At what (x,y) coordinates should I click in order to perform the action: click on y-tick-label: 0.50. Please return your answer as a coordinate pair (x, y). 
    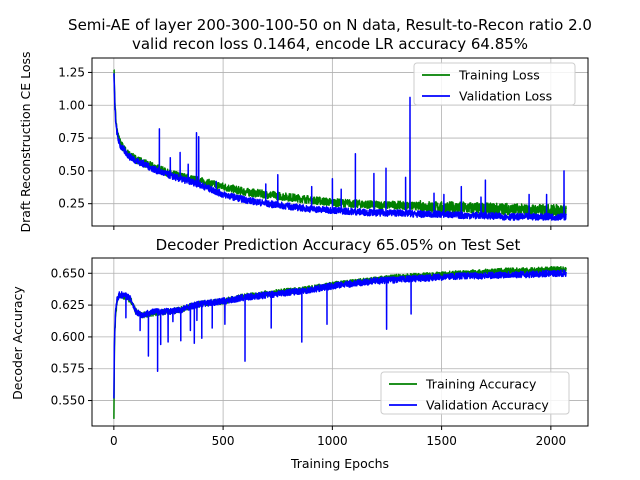
    Looking at the image, I should click on (71, 171).